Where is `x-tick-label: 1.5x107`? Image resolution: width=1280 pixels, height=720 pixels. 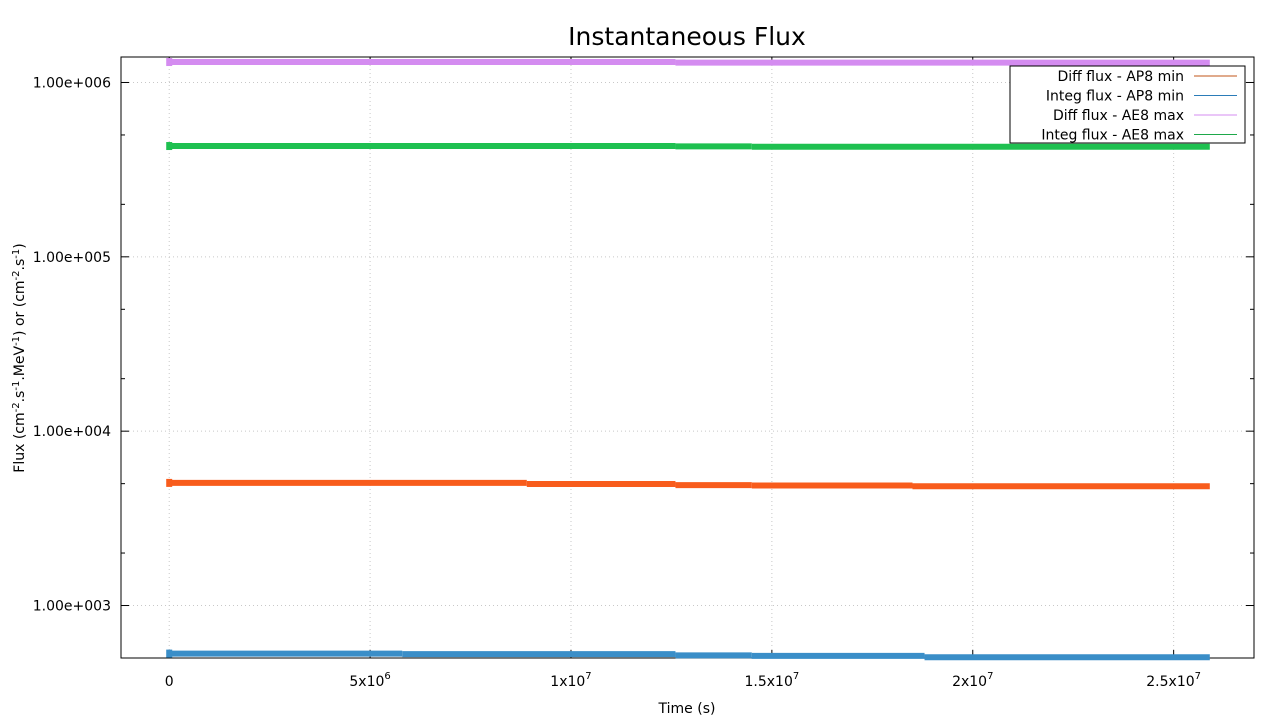 x-tick-label: 1.5x107 is located at coordinates (771, 680).